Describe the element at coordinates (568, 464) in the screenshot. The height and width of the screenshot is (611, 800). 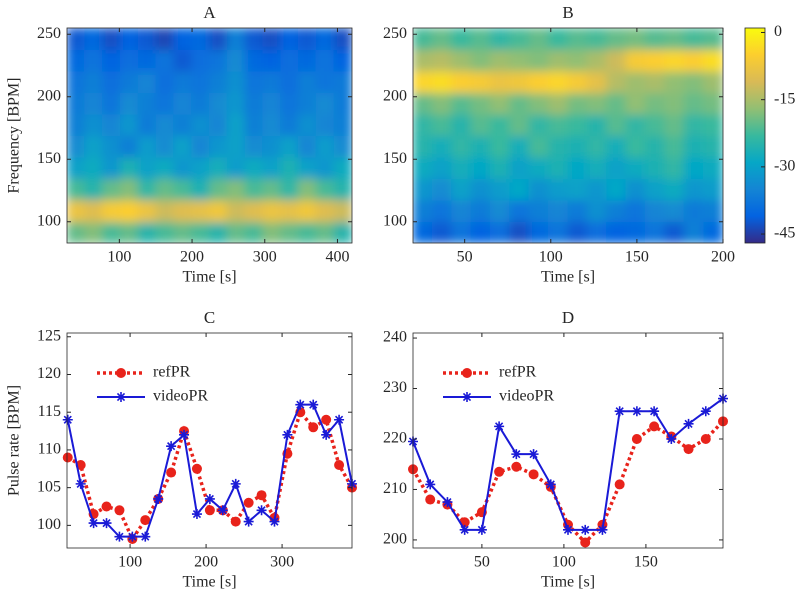
I see `series-line` at that location.